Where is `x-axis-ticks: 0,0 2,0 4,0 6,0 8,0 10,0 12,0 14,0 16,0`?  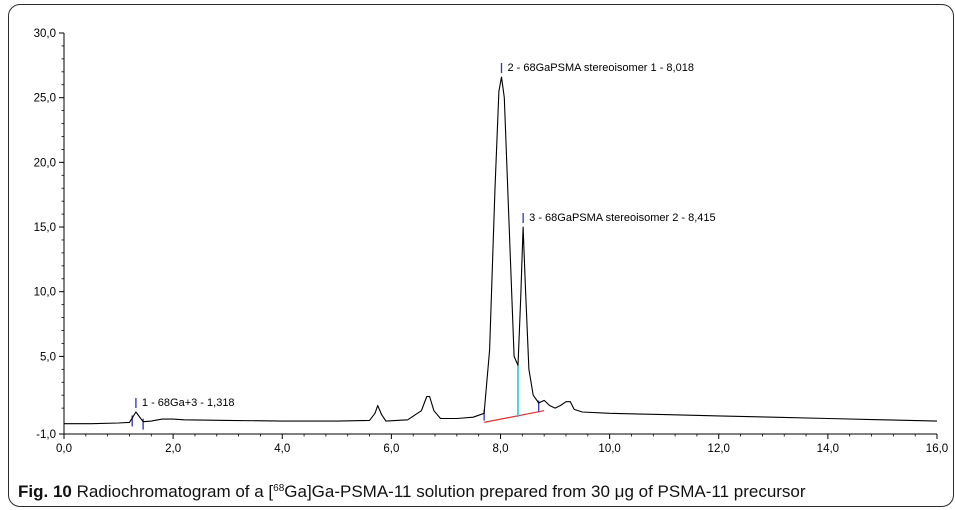 x-axis-ticks: 0,0 2,0 4,0 6,0 8,0 10,0 12,0 14,0 16,0 is located at coordinates (502, 444).